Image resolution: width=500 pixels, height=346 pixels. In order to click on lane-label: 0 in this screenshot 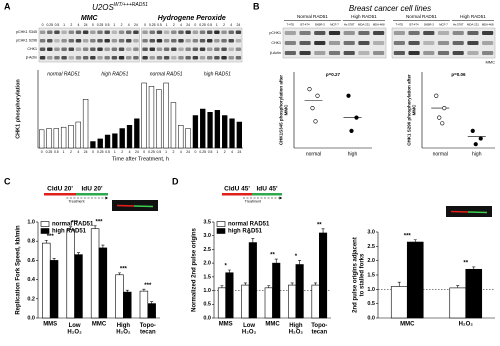, I will do `click(93, 25)`.